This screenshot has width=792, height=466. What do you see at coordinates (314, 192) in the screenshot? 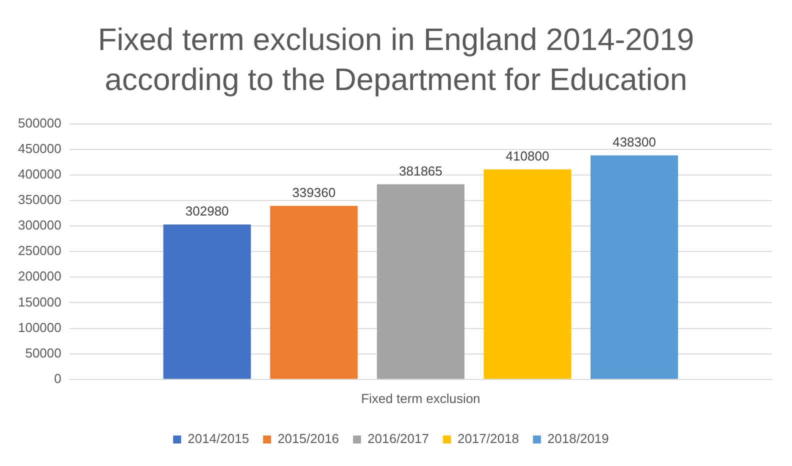
I see `data-label: 339360` at bounding box center [314, 192].